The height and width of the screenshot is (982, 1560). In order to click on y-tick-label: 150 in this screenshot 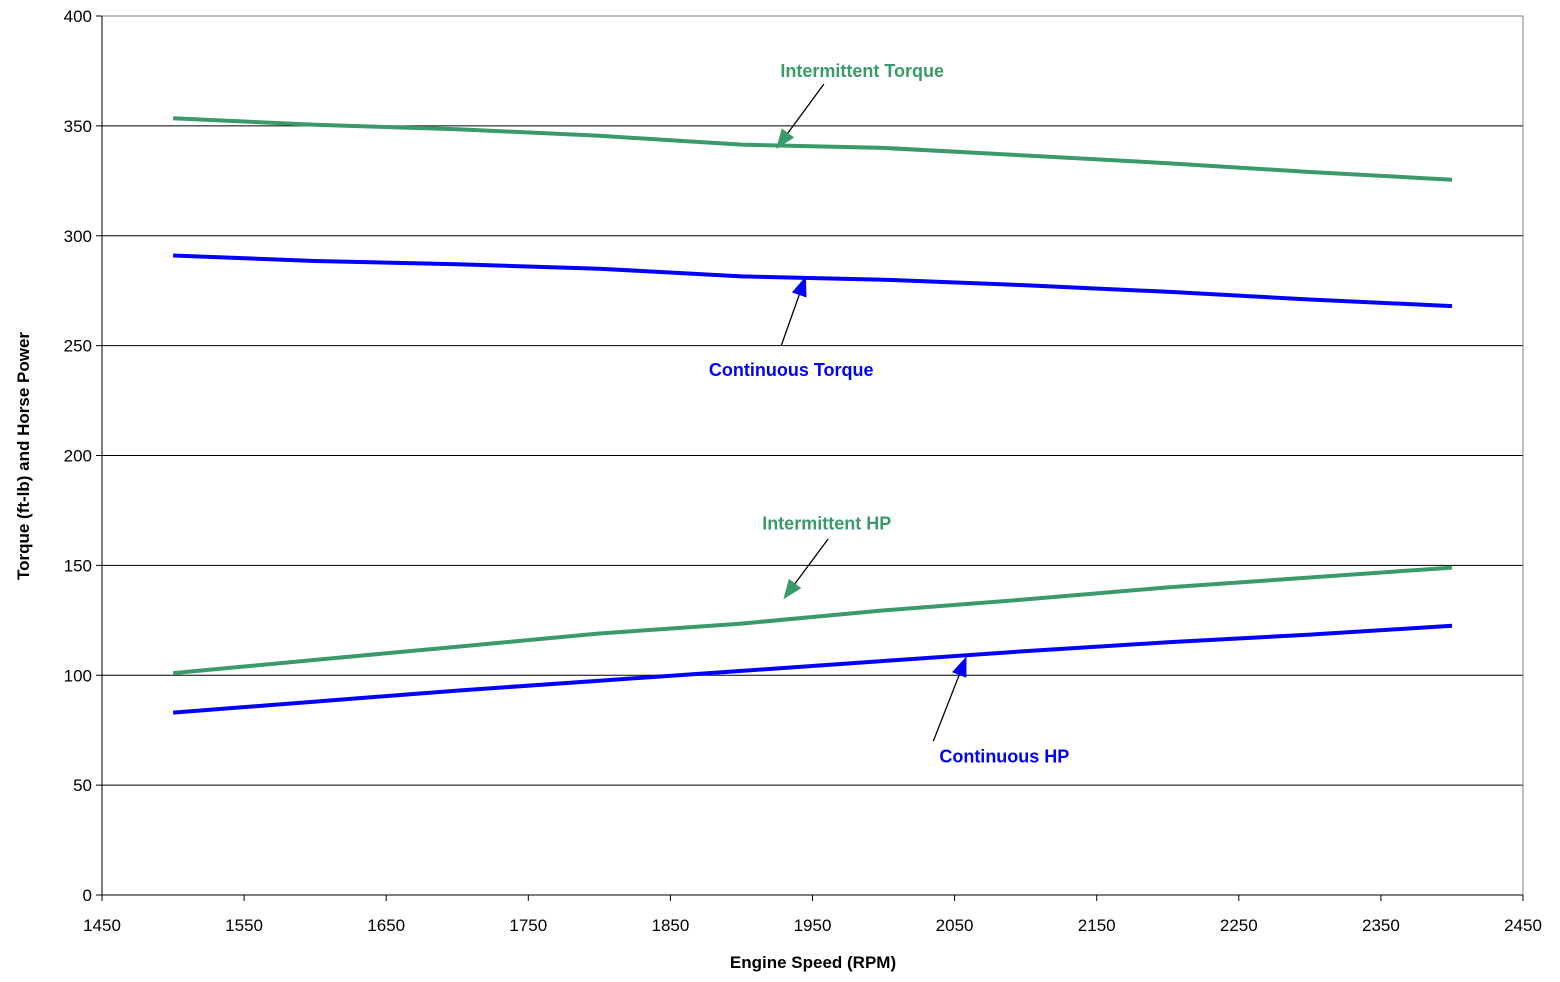, I will do `click(78, 565)`.